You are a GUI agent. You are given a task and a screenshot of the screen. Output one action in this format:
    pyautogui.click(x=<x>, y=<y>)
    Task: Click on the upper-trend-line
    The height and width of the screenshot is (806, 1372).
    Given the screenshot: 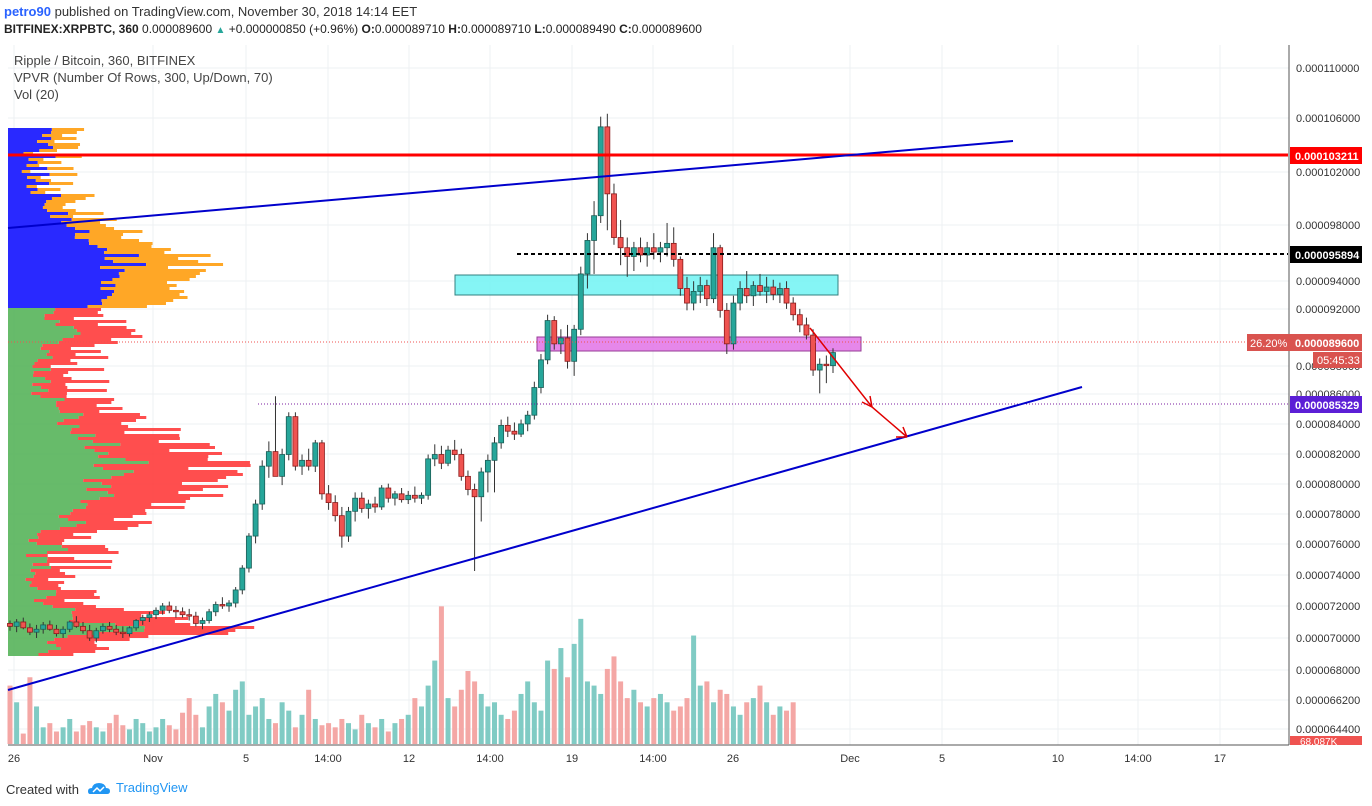 What is the action you would take?
    pyautogui.click(x=510, y=184)
    